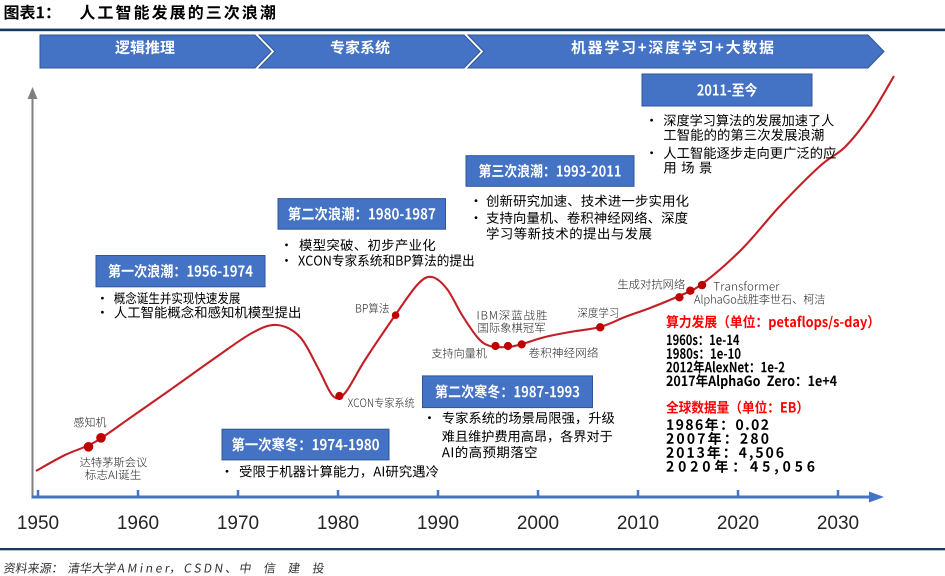 This screenshot has height=576, width=945. Describe the element at coordinates (138, 523) in the screenshot. I see `svg-text: 1960` at that location.